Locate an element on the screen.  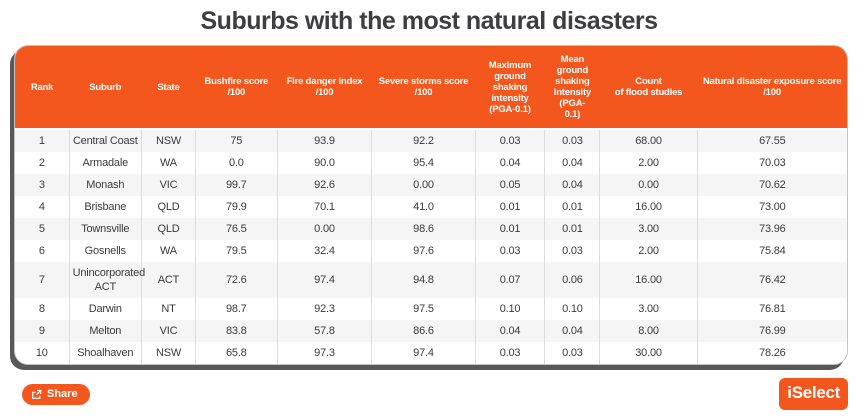
table-cell: 8 is located at coordinates (41, 309).